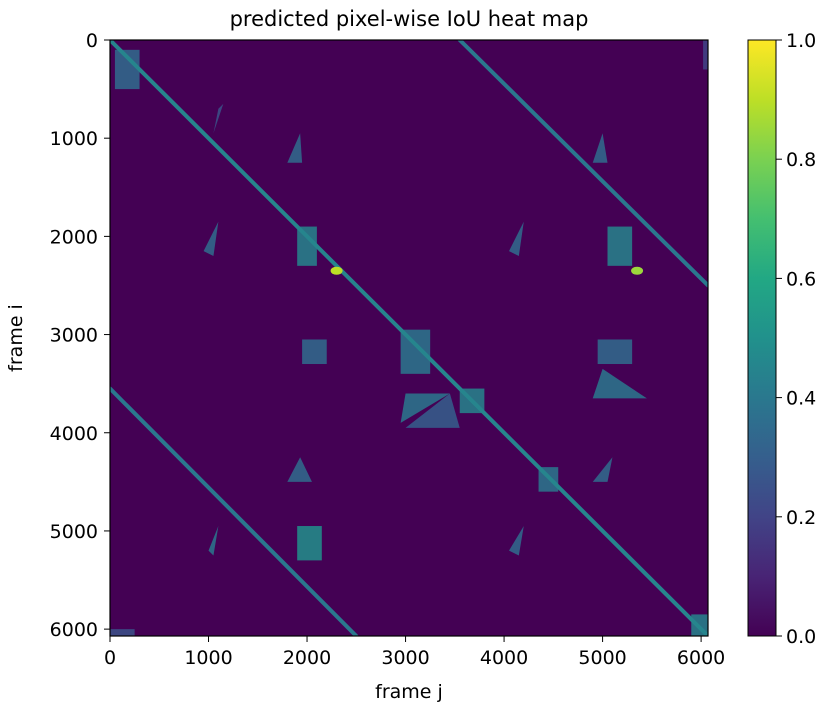  What do you see at coordinates (762, 338) in the screenshot?
I see `colorbar-gradient` at bounding box center [762, 338].